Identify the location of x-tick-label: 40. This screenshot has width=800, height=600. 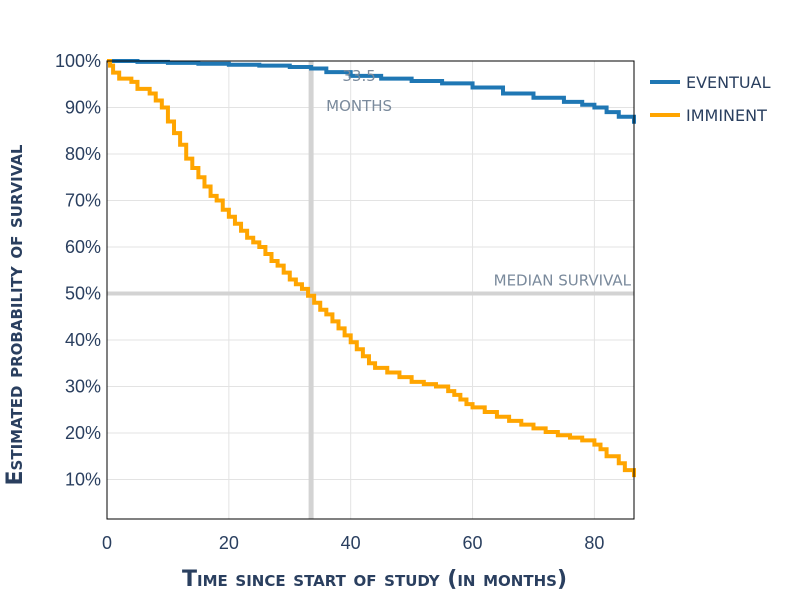
(351, 543).